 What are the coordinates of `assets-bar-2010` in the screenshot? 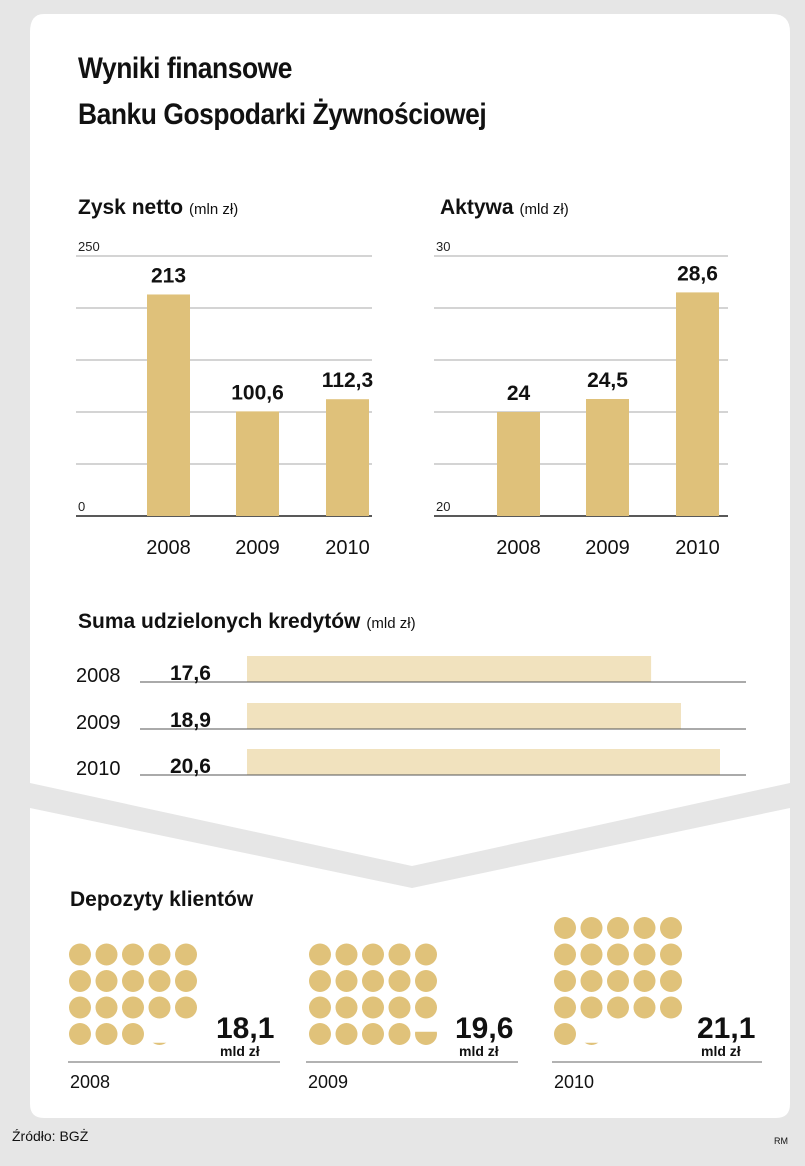 It's located at (697, 404).